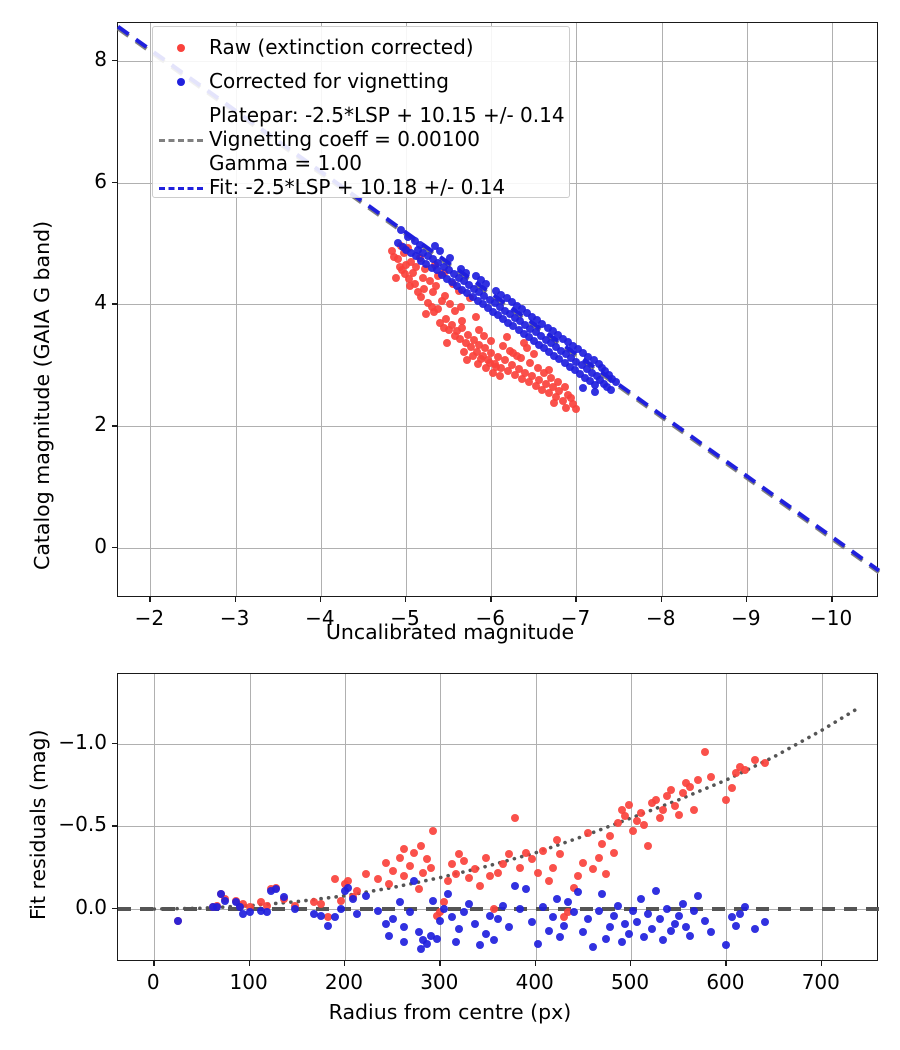 This screenshot has height=1050, width=900. What do you see at coordinates (344, 982) in the screenshot?
I see `x-tick-label: 200` at bounding box center [344, 982].